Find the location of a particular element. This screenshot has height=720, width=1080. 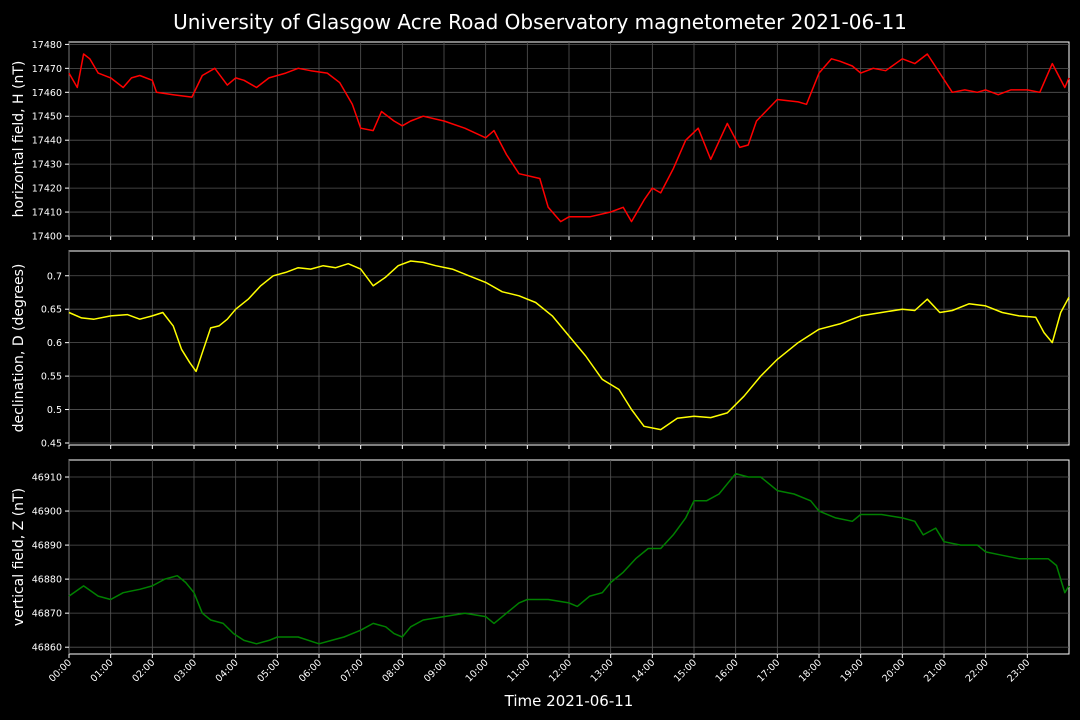

y-tick-label: 46900 is located at coordinates (47, 512).